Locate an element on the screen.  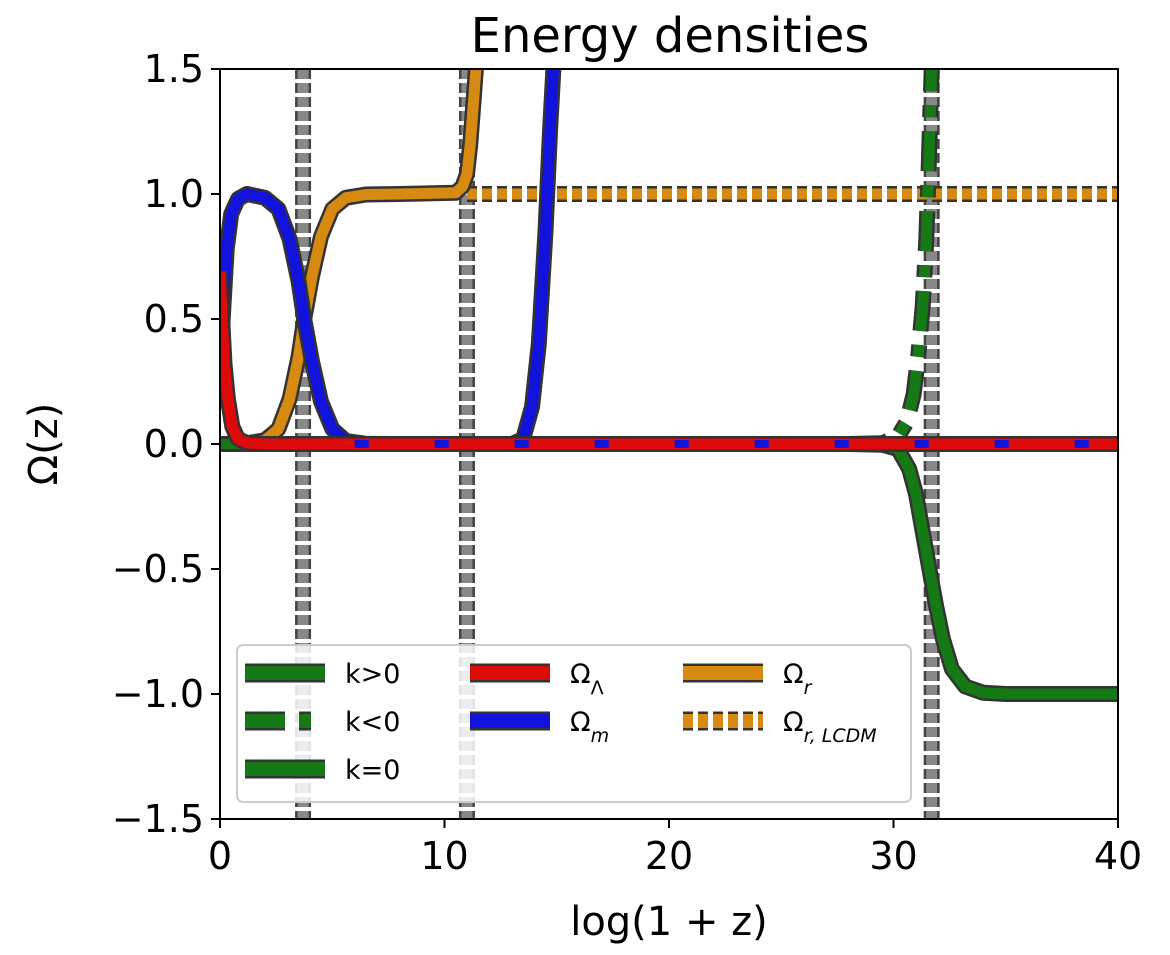
legend-label: k=0 is located at coordinates (372, 770).